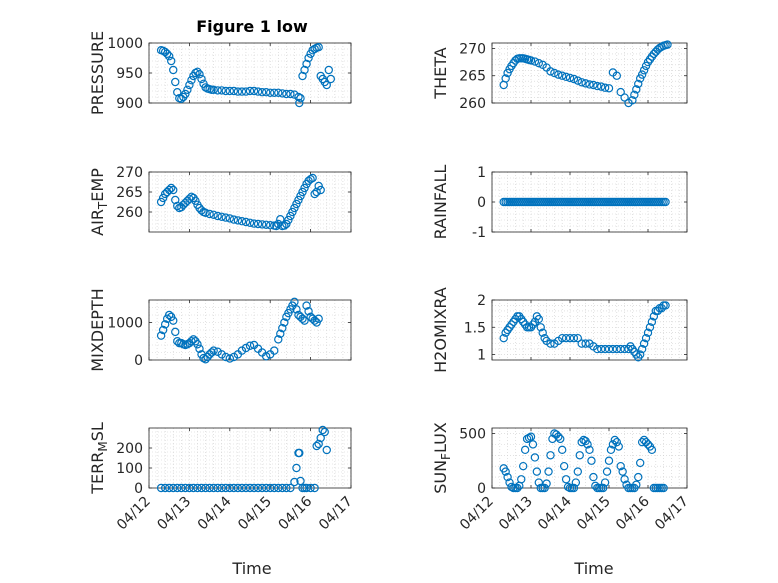 The image size is (778, 583). I want to click on subplot-airtemp: 260 265 270 AIRTEMP, so click(220, 200).